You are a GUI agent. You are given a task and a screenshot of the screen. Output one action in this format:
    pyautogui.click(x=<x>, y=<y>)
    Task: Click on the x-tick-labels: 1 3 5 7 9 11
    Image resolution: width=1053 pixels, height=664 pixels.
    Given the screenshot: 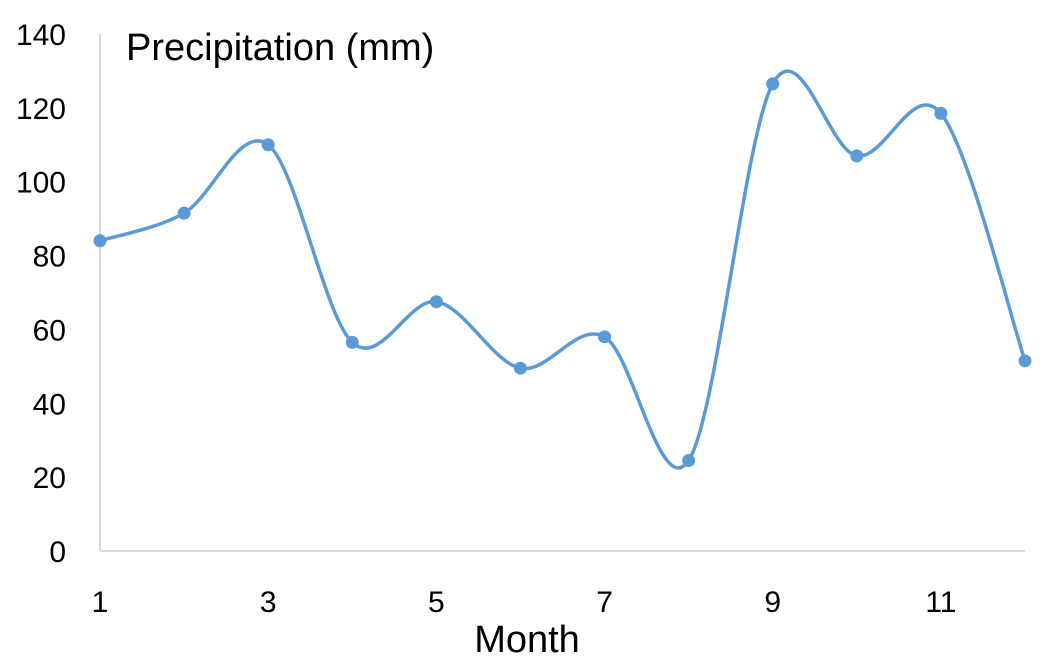 What is the action you would take?
    pyautogui.click(x=524, y=602)
    